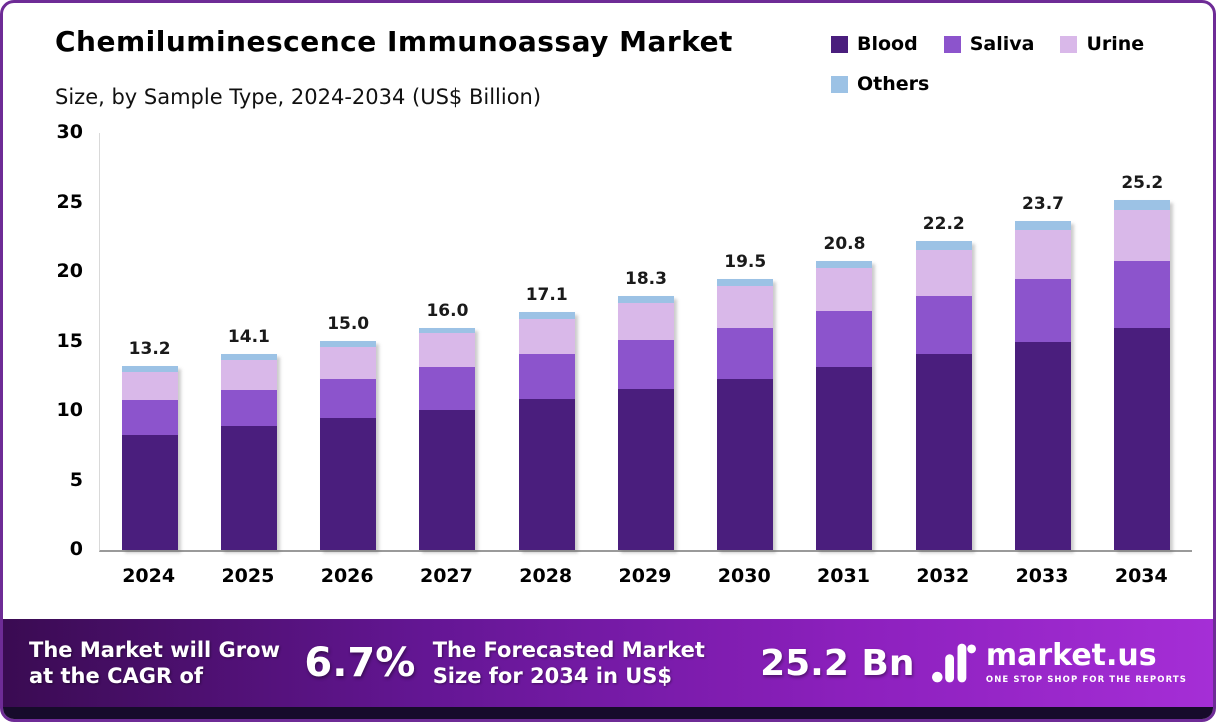  I want to click on bar-column-2031: 20.8, so click(844, 392).